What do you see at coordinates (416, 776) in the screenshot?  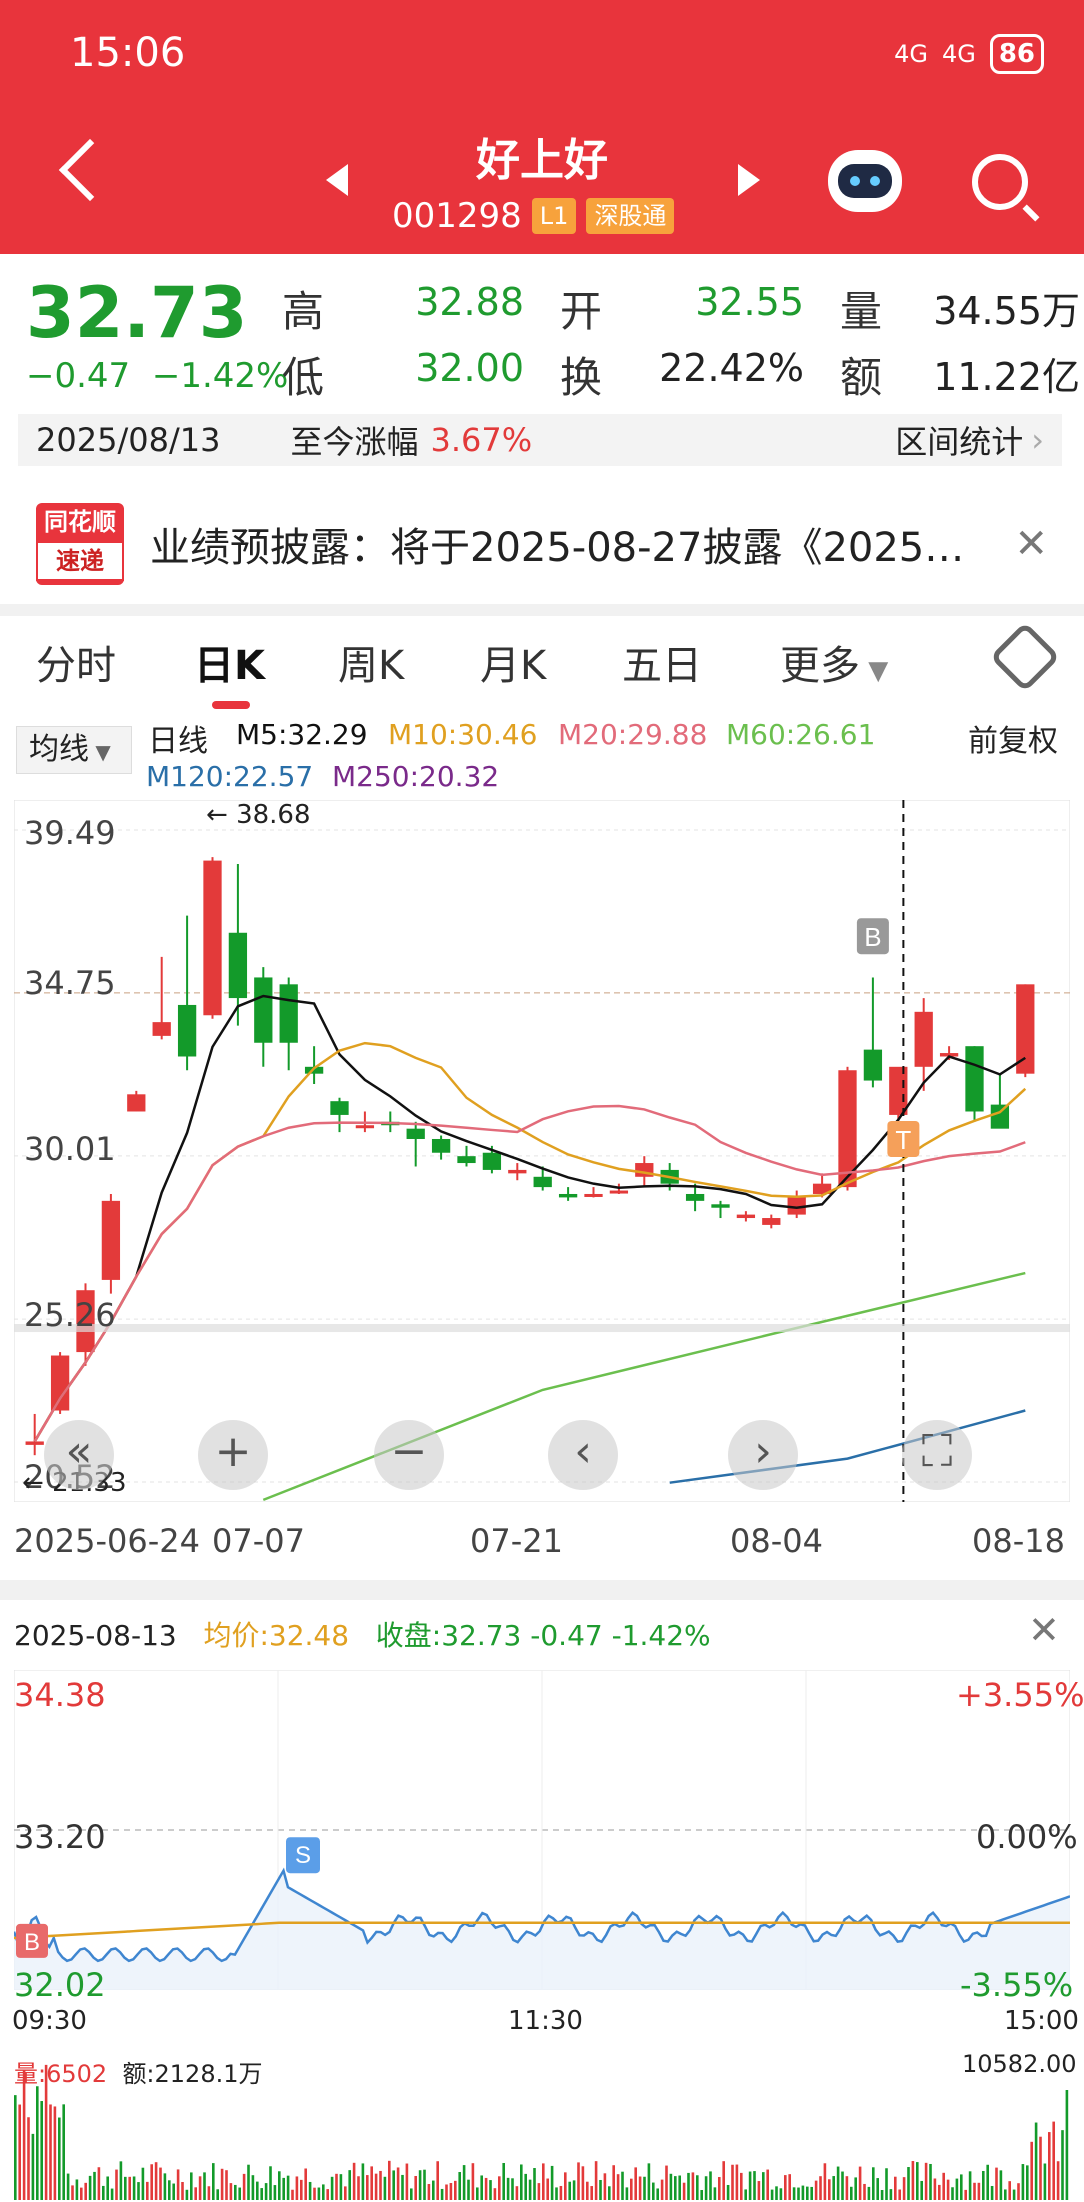 I see `ma250-label: M250:20.32` at bounding box center [416, 776].